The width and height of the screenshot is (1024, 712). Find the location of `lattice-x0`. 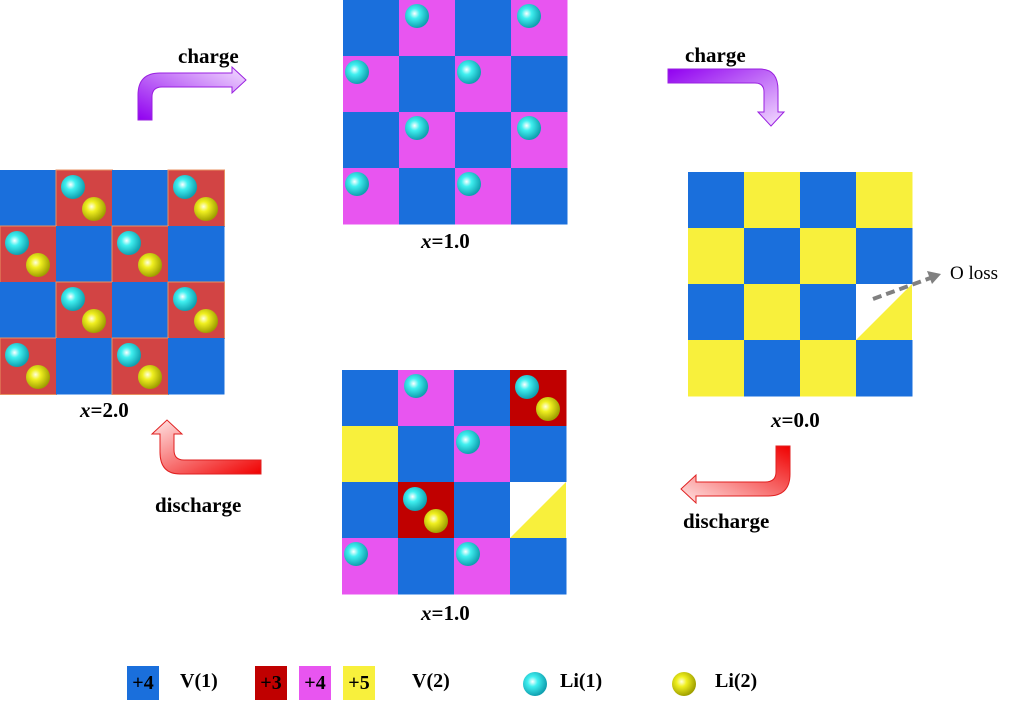

lattice-x0 is located at coordinates (800, 284).